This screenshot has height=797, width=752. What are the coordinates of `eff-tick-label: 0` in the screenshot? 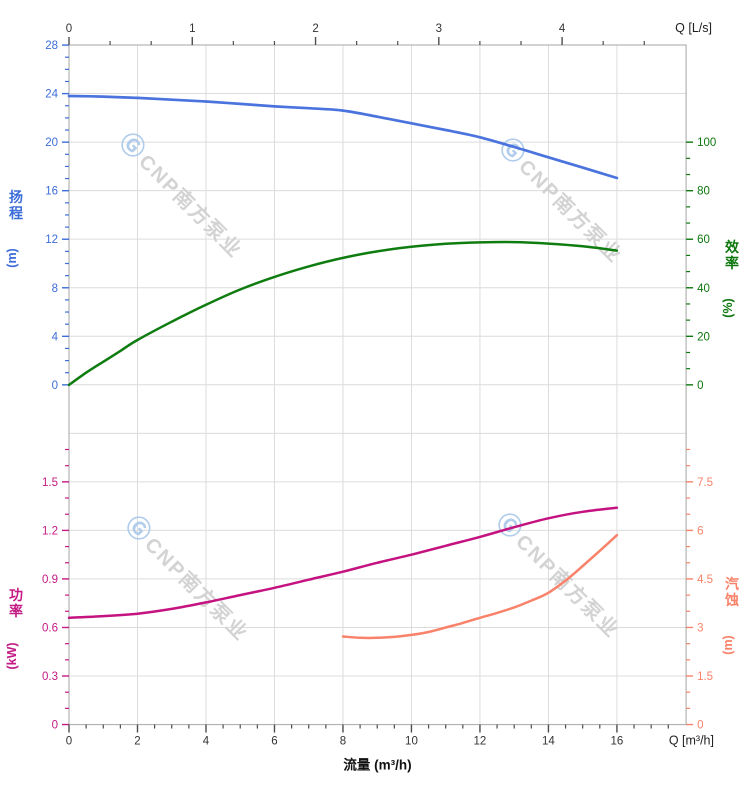 It's located at (700, 386).